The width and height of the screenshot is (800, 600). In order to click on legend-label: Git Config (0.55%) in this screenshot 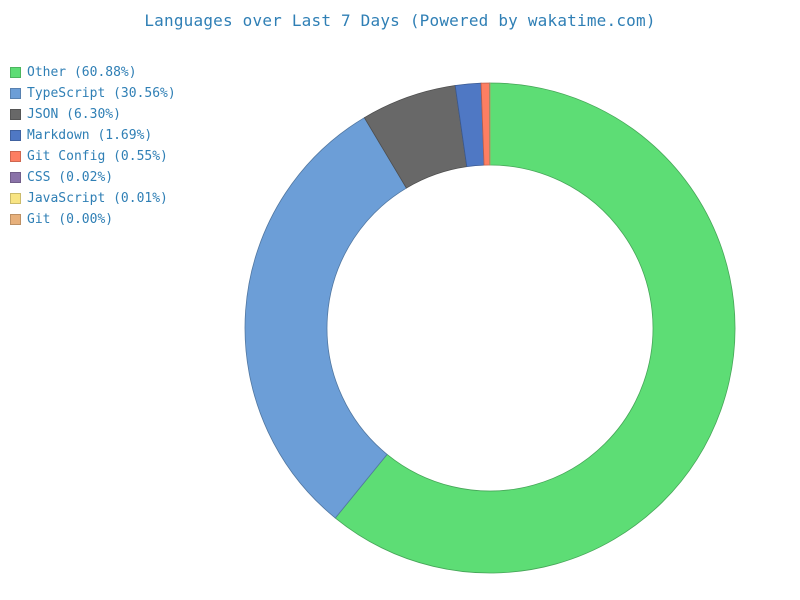, I will do `click(97, 156)`.